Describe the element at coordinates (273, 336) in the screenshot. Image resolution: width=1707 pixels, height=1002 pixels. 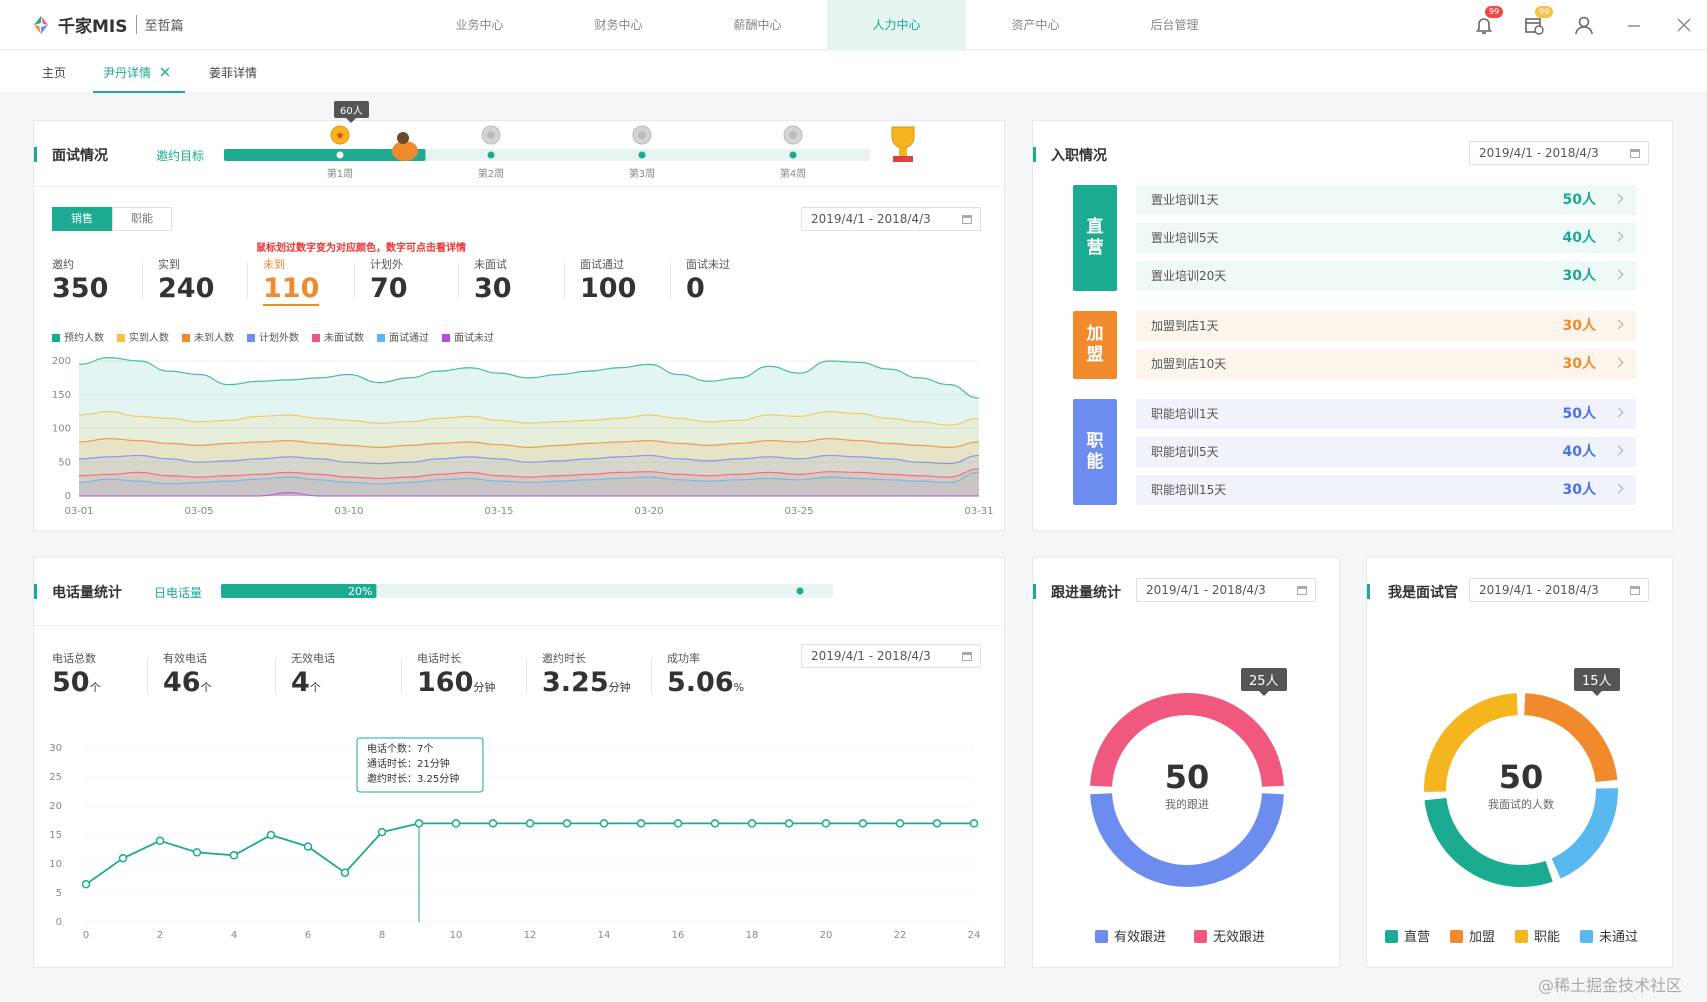
I see `legend-item: 计划外数` at that location.